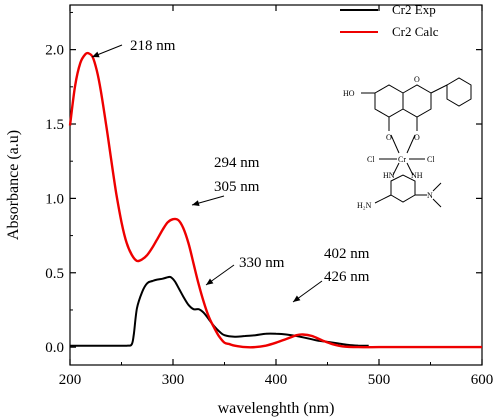 The width and height of the screenshot is (498, 420). Describe the element at coordinates (349, 93) in the screenshot. I see `structure-label: HO` at that location.